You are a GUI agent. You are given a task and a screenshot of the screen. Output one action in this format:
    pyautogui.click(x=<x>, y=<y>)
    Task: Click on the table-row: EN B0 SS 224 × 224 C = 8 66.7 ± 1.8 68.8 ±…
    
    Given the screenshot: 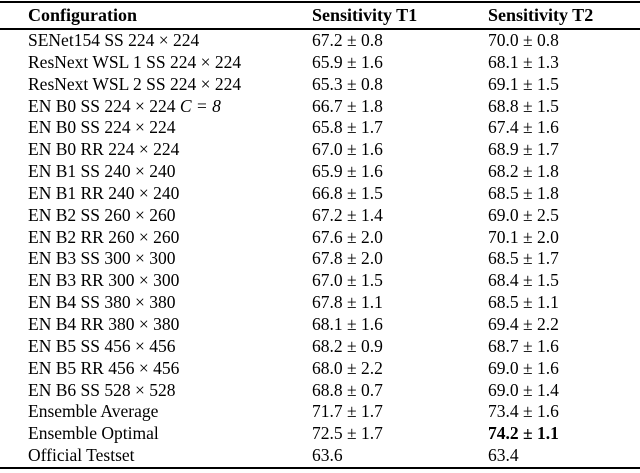 What is the action you would take?
    pyautogui.click(x=320, y=107)
    